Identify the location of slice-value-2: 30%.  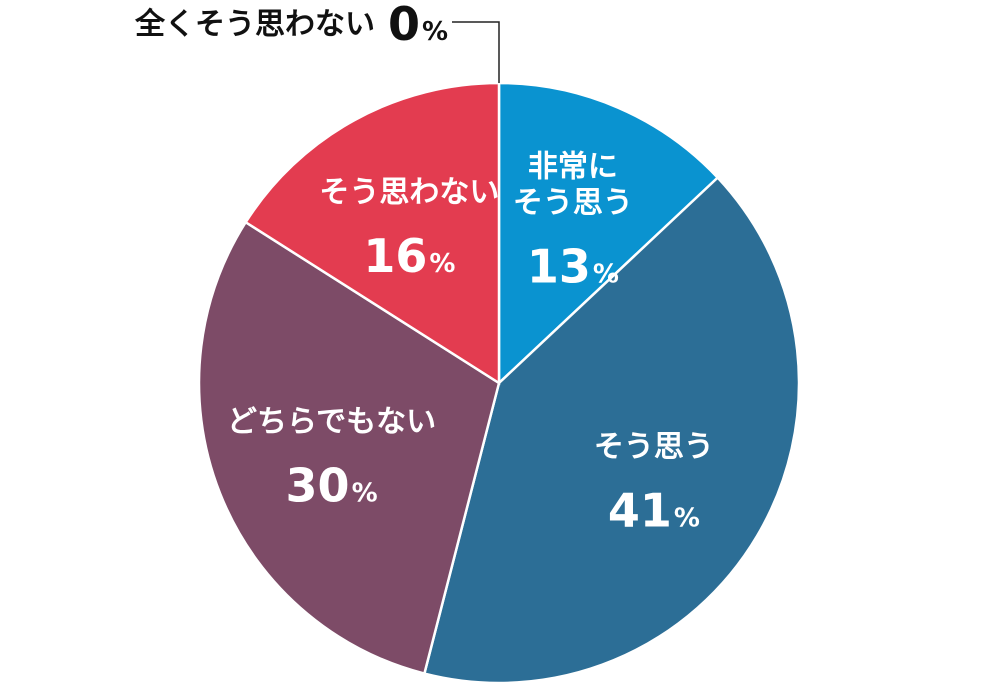
(332, 485).